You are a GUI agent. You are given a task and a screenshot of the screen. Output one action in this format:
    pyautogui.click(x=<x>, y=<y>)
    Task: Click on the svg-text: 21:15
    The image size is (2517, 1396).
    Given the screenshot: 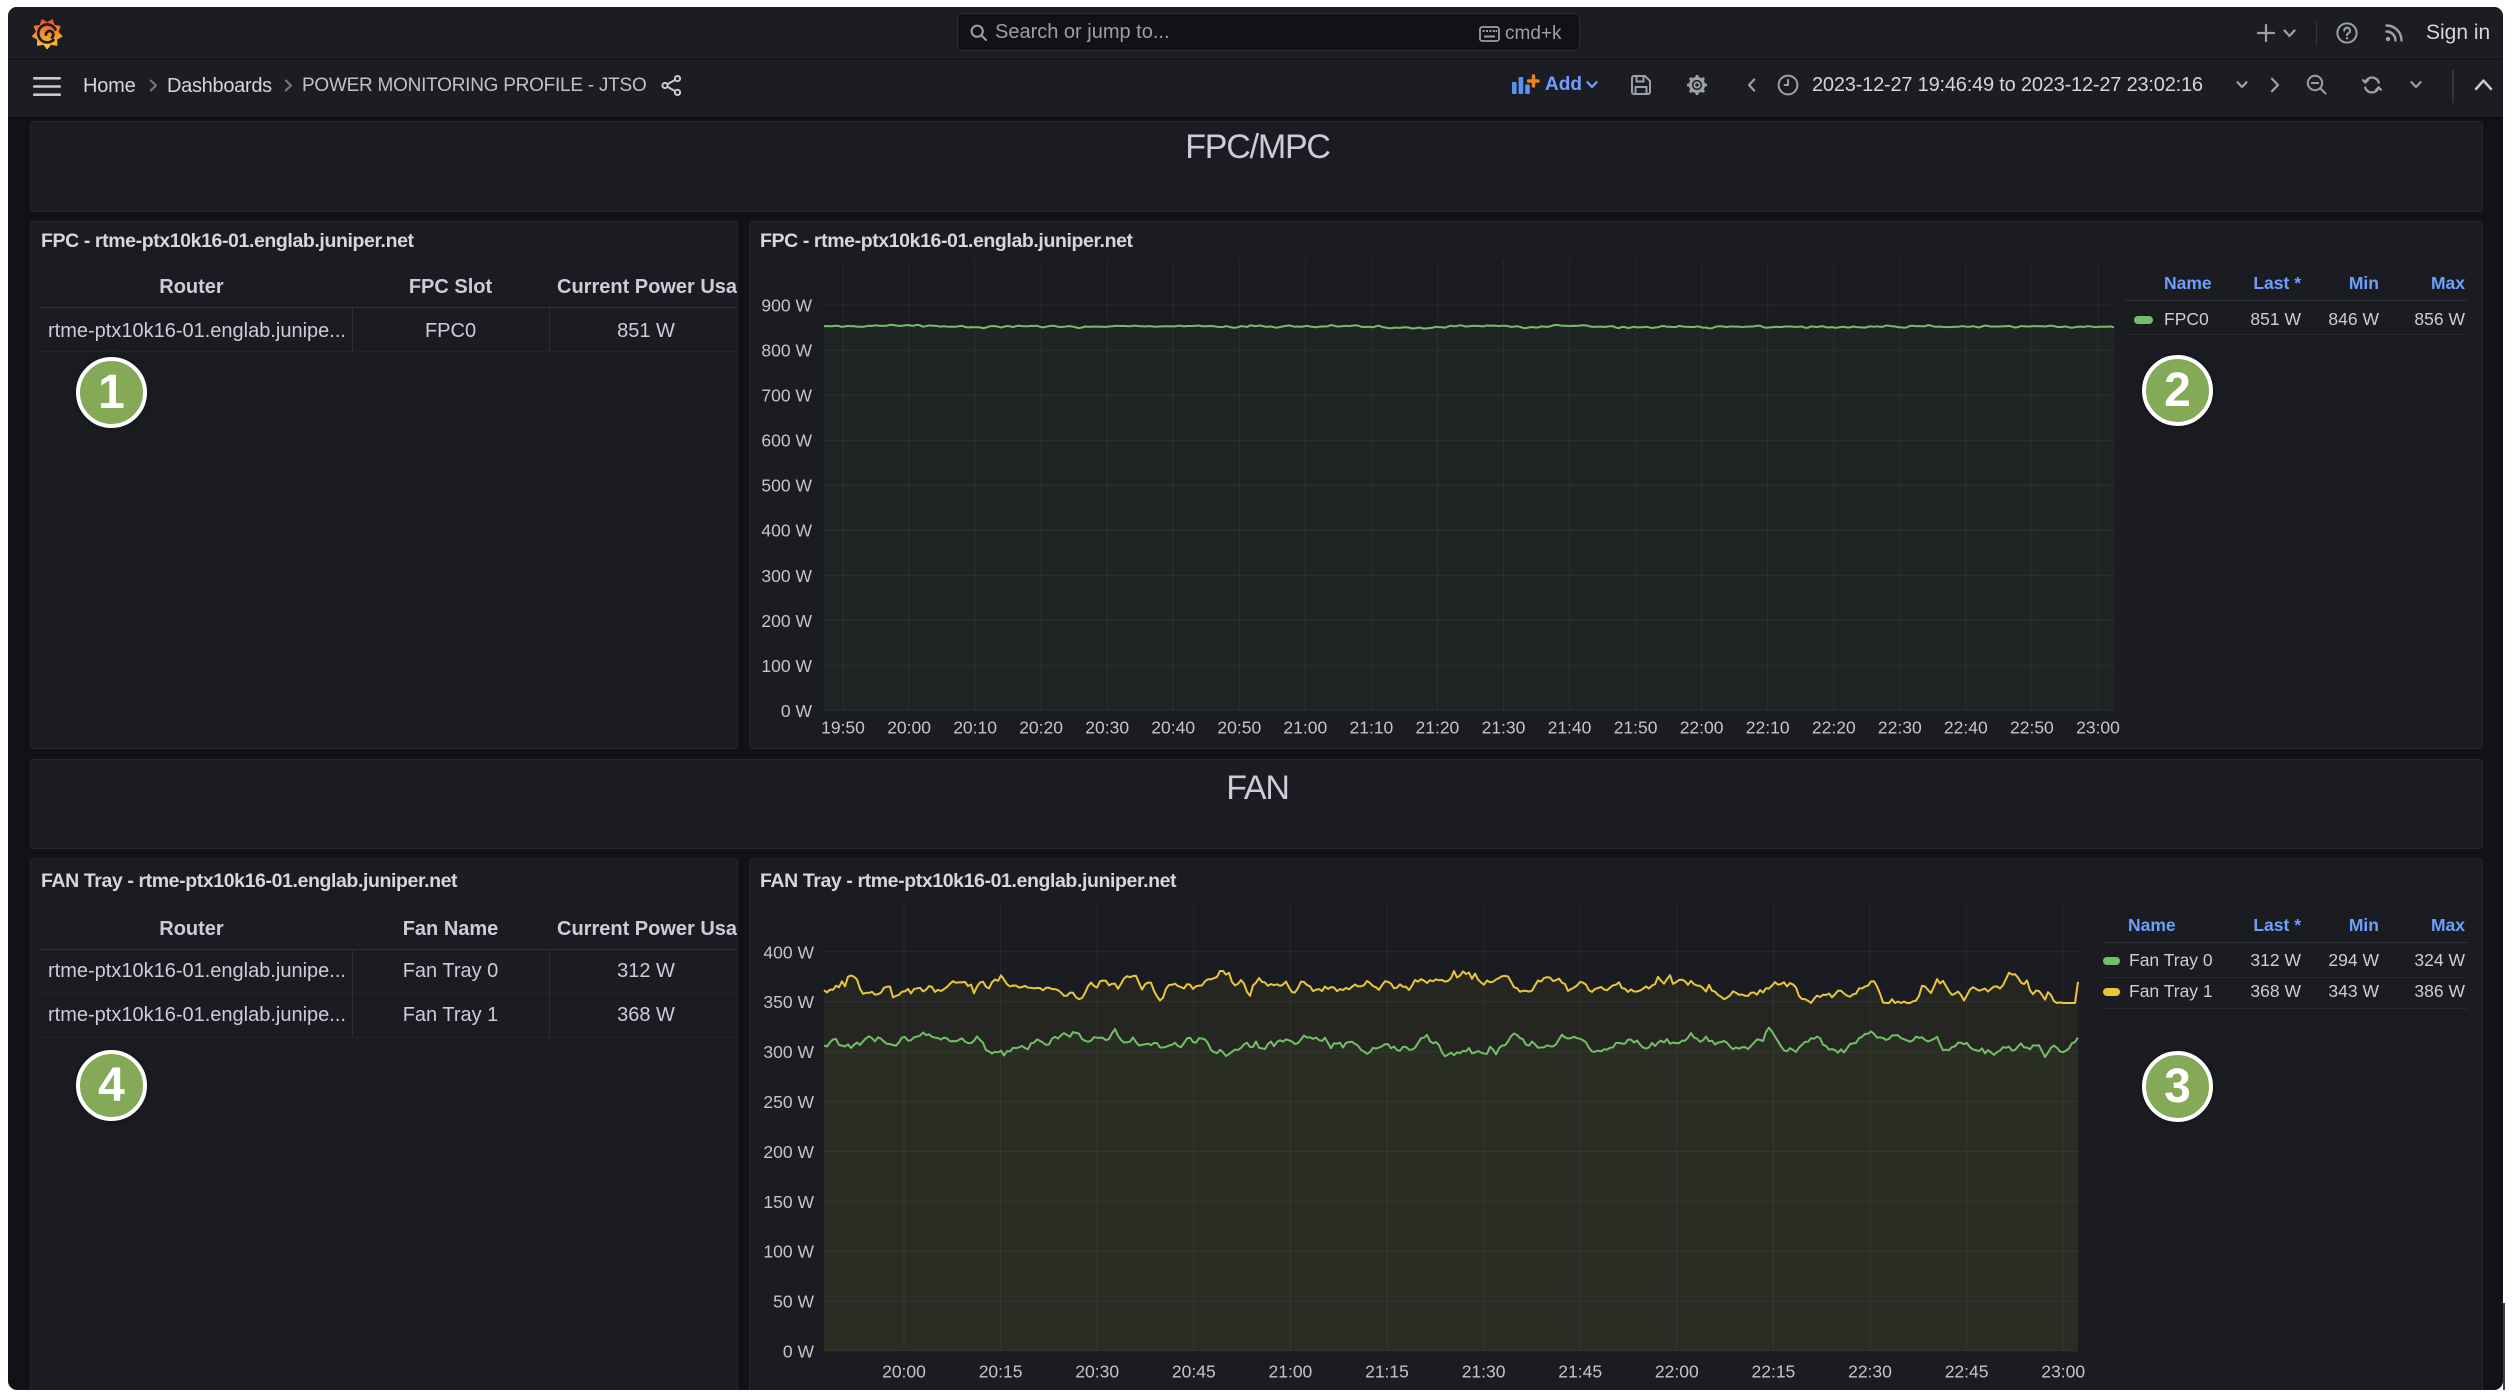 What is the action you would take?
    pyautogui.click(x=1387, y=1372)
    